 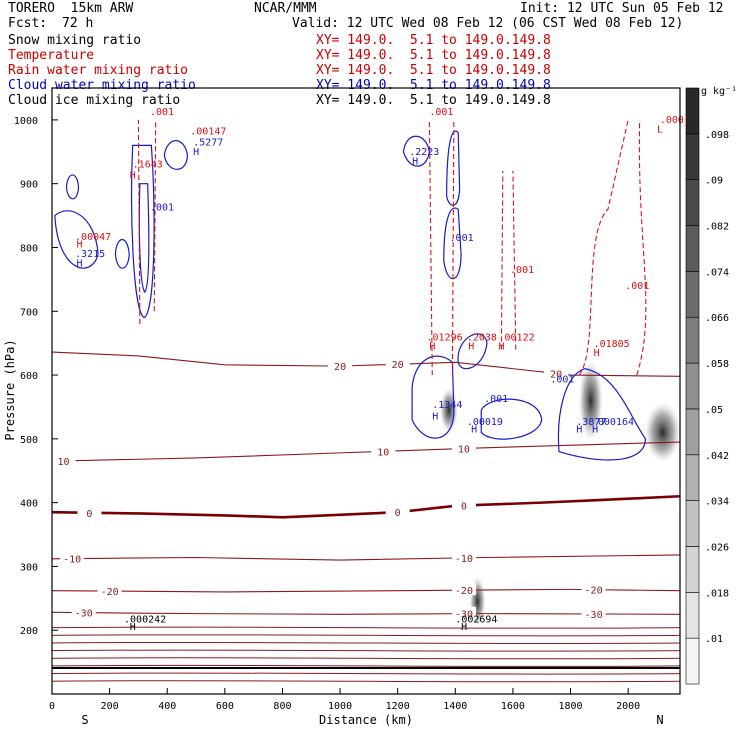 What do you see at coordinates (717, 364) in the screenshot?
I see `colorbar-label: .058` at bounding box center [717, 364].